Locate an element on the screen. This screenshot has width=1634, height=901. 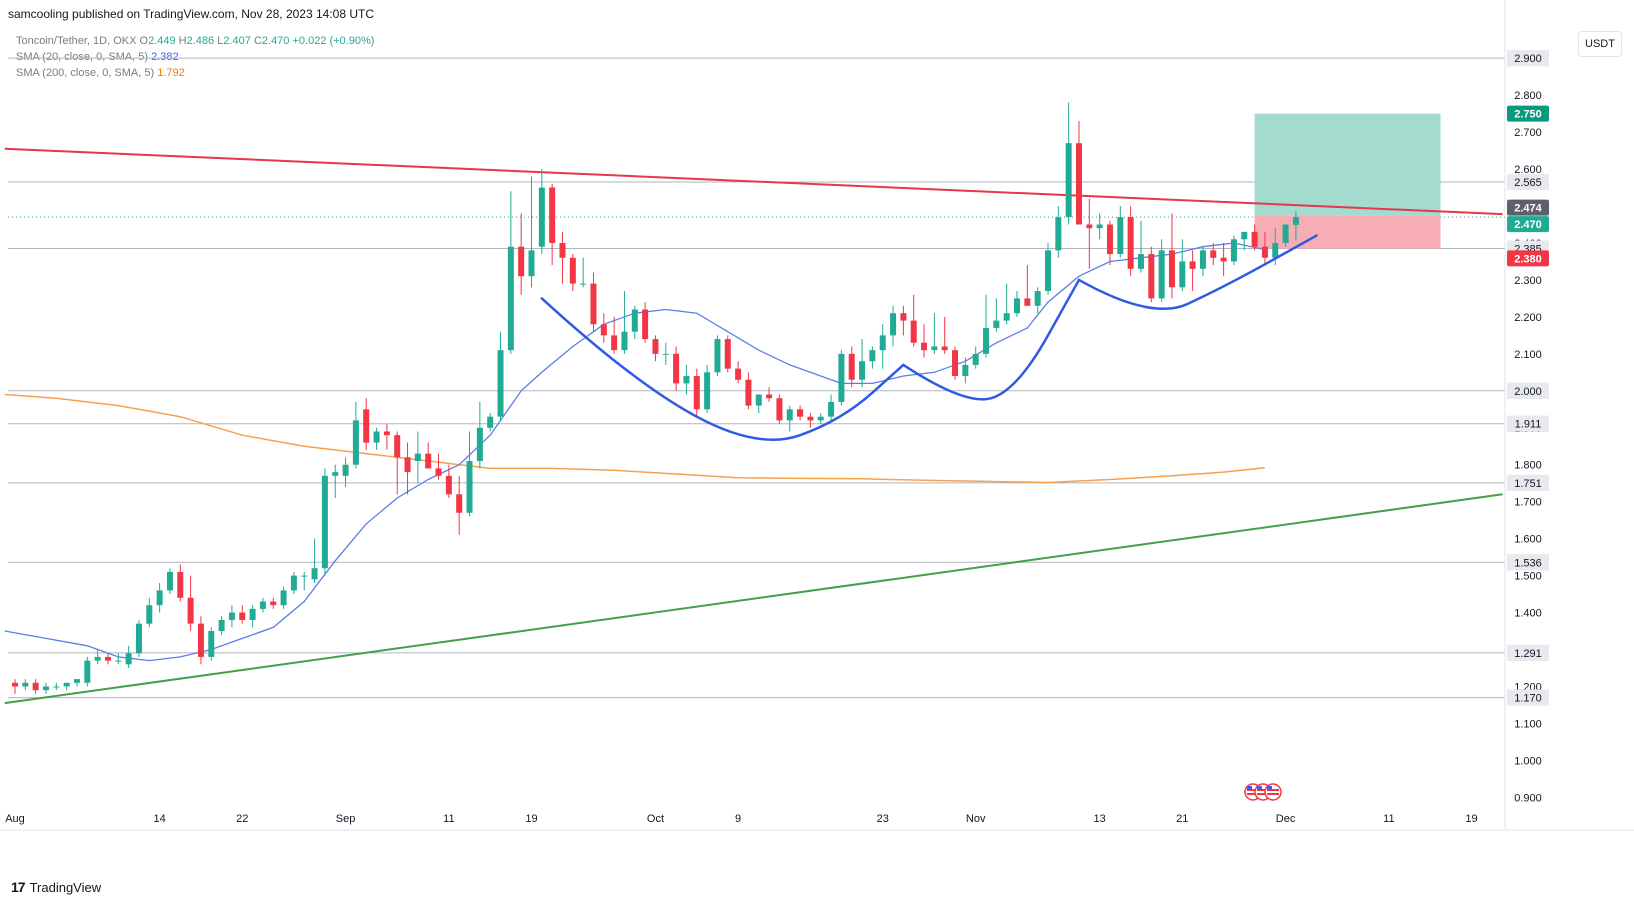
price-tick-18: 2.700 is located at coordinates (1528, 133).